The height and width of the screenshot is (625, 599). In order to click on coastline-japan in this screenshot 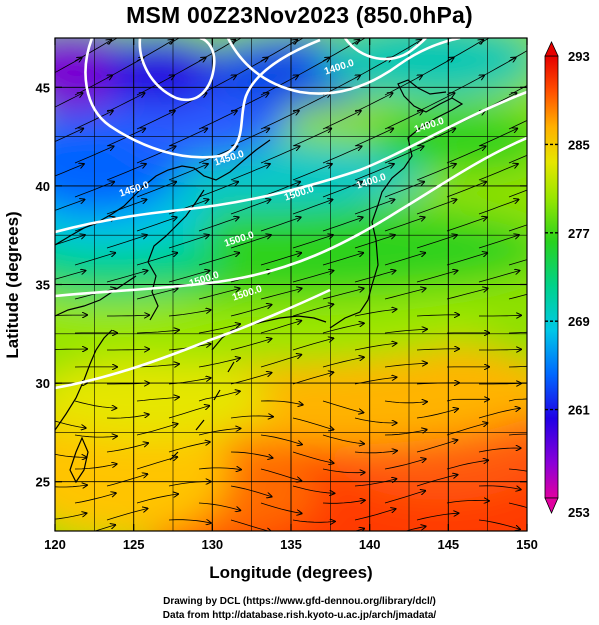, I will do `click(396, 204)`.